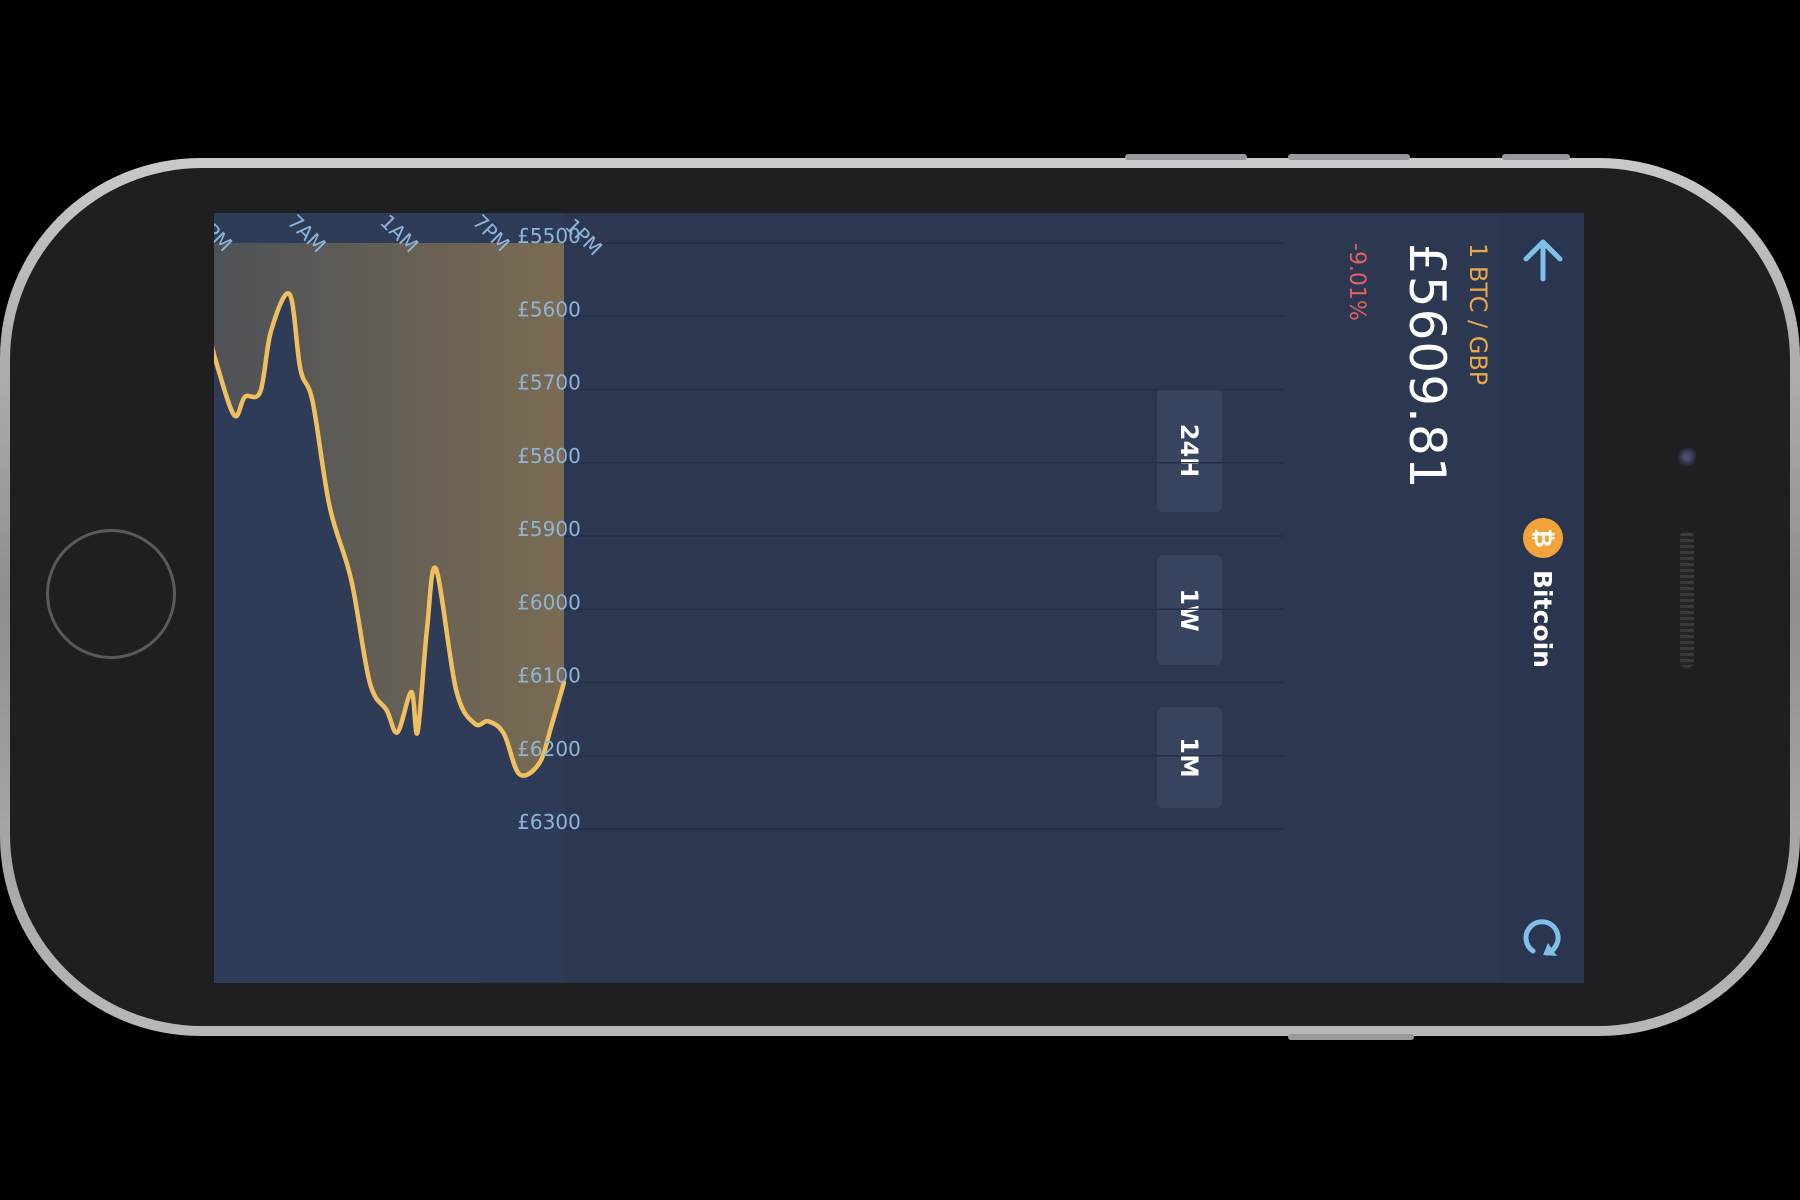 This screenshot has height=1200, width=1800. What do you see at coordinates (549, 749) in the screenshot?
I see `y-tick-label: £6200` at bounding box center [549, 749].